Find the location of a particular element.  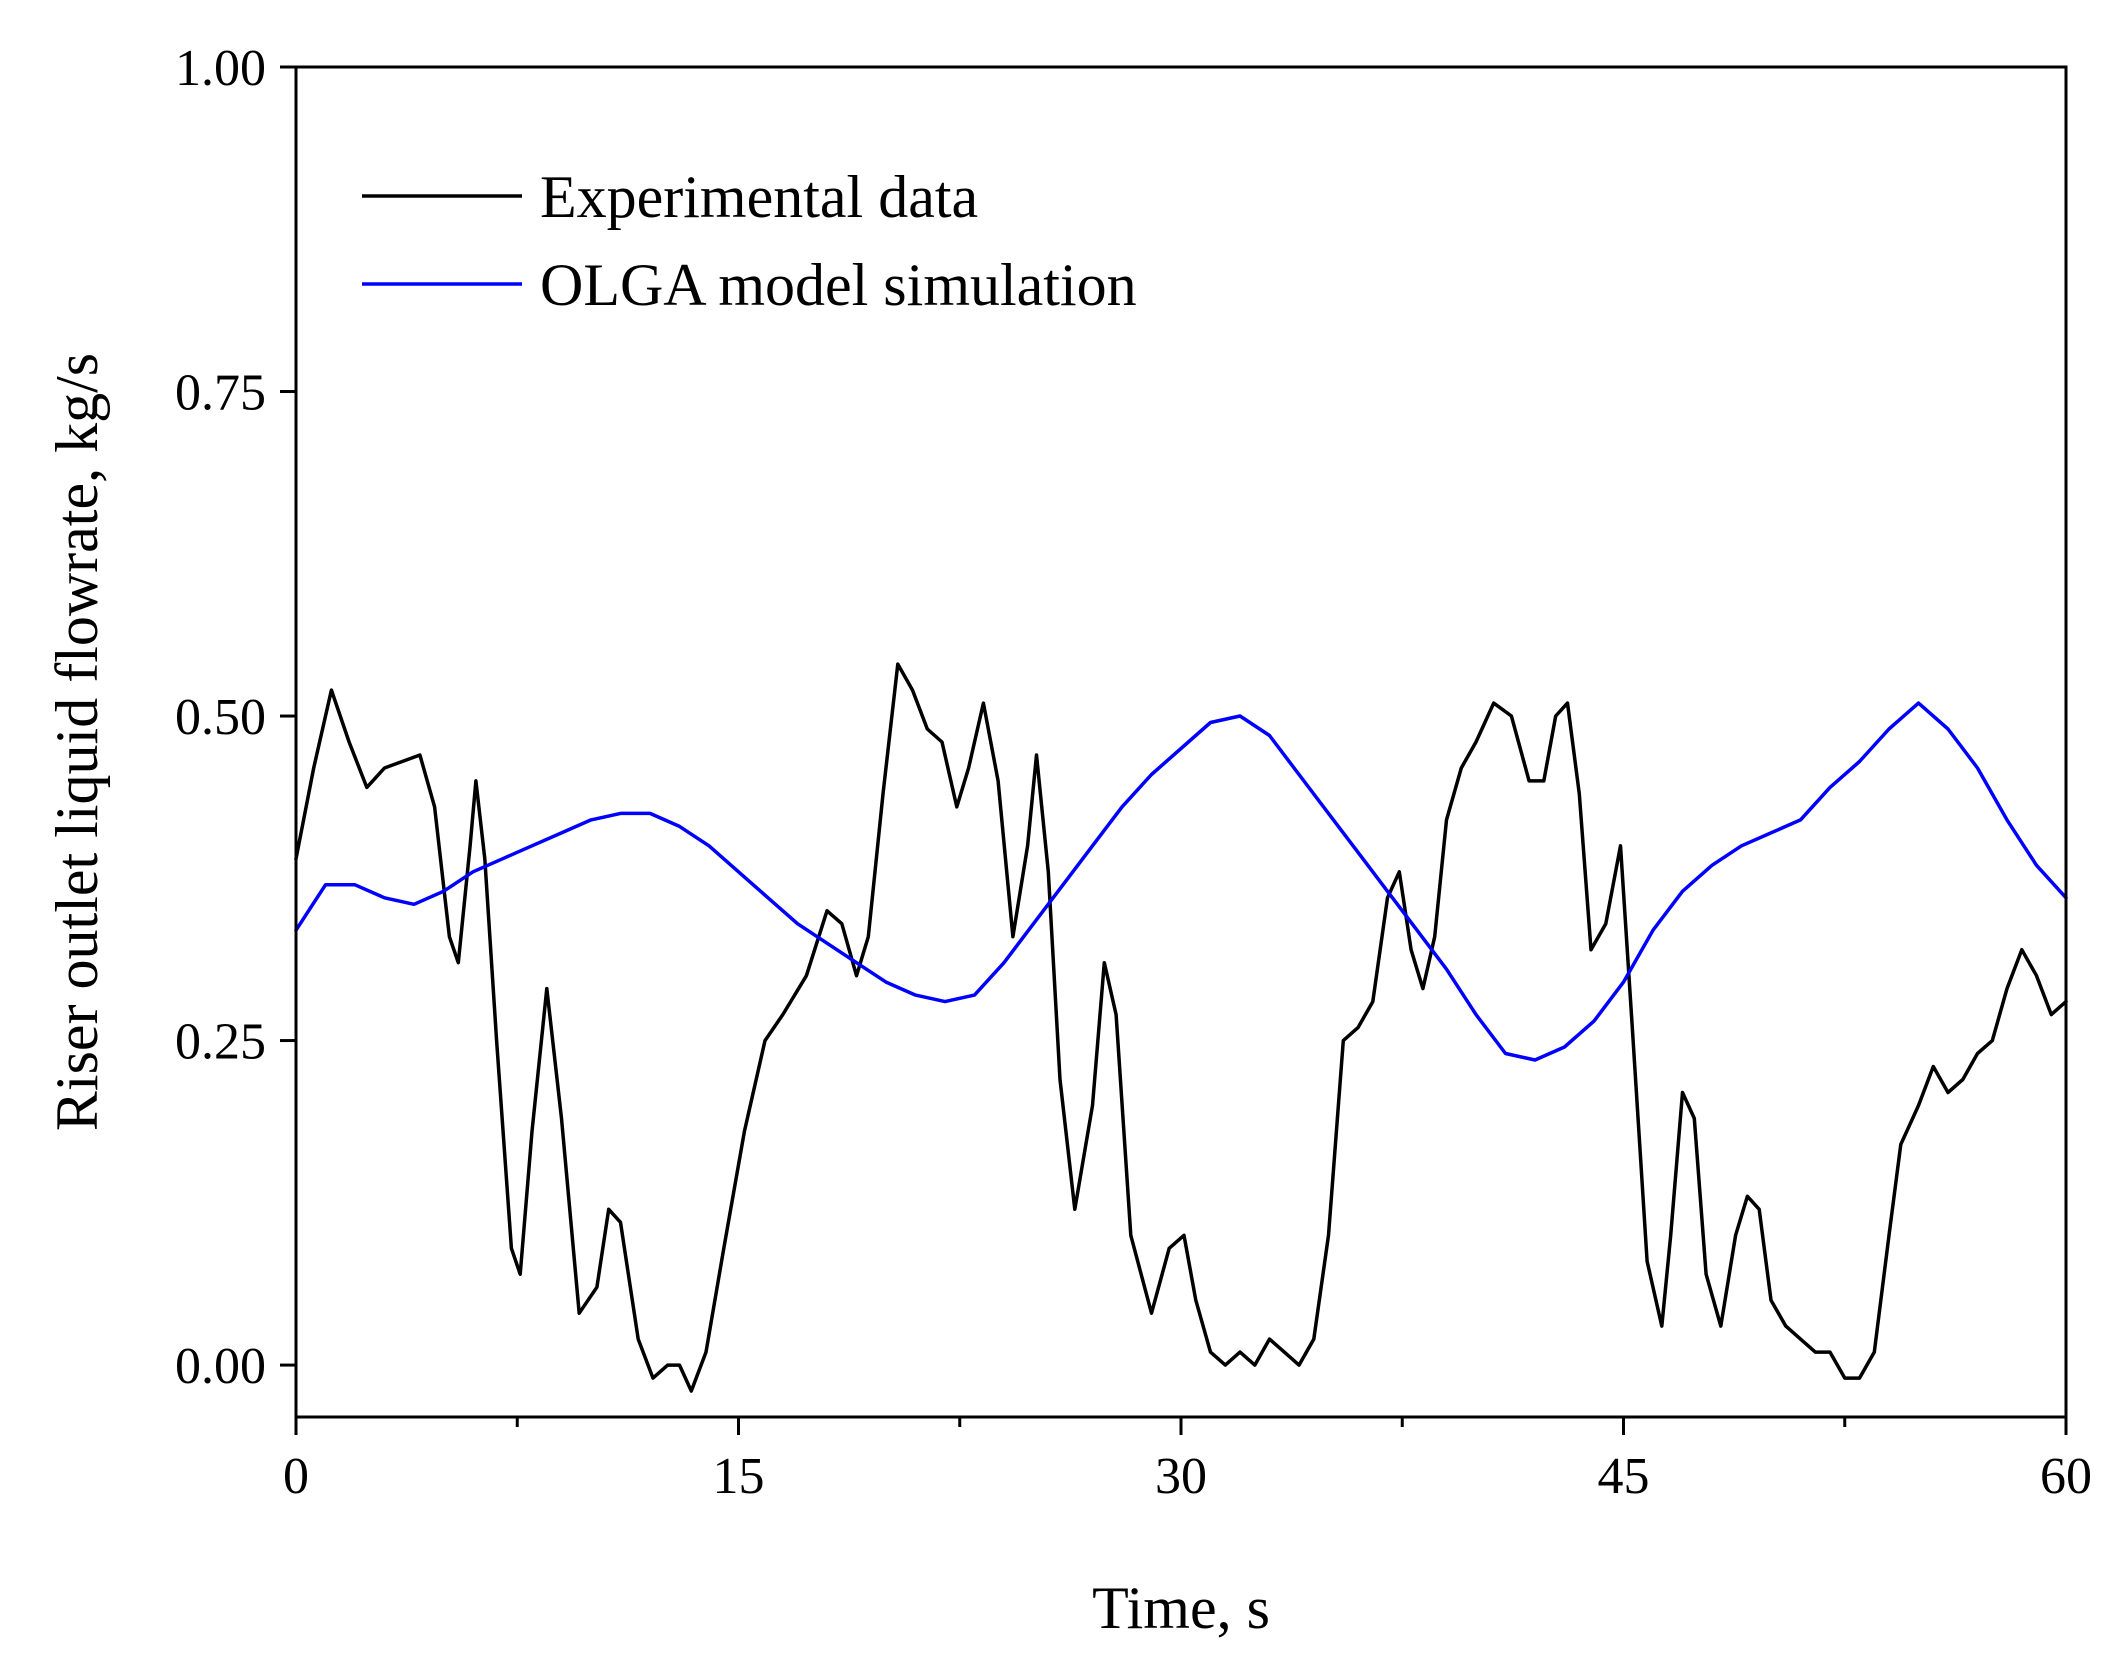

y-tick-label: 0.25 is located at coordinates (220, 1042).